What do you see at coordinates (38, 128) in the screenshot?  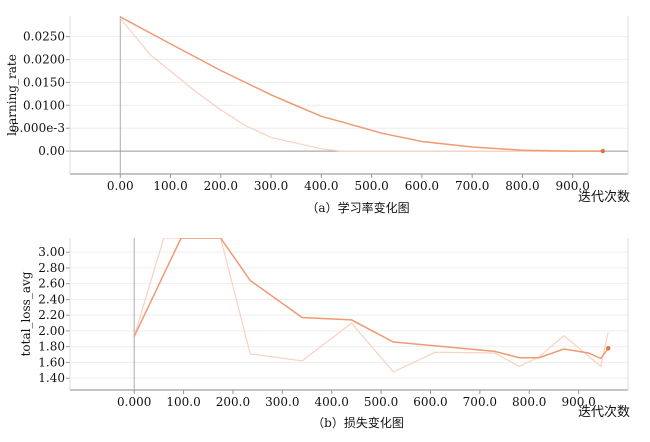 I see `y-tick-label: 5.000e-3` at bounding box center [38, 128].